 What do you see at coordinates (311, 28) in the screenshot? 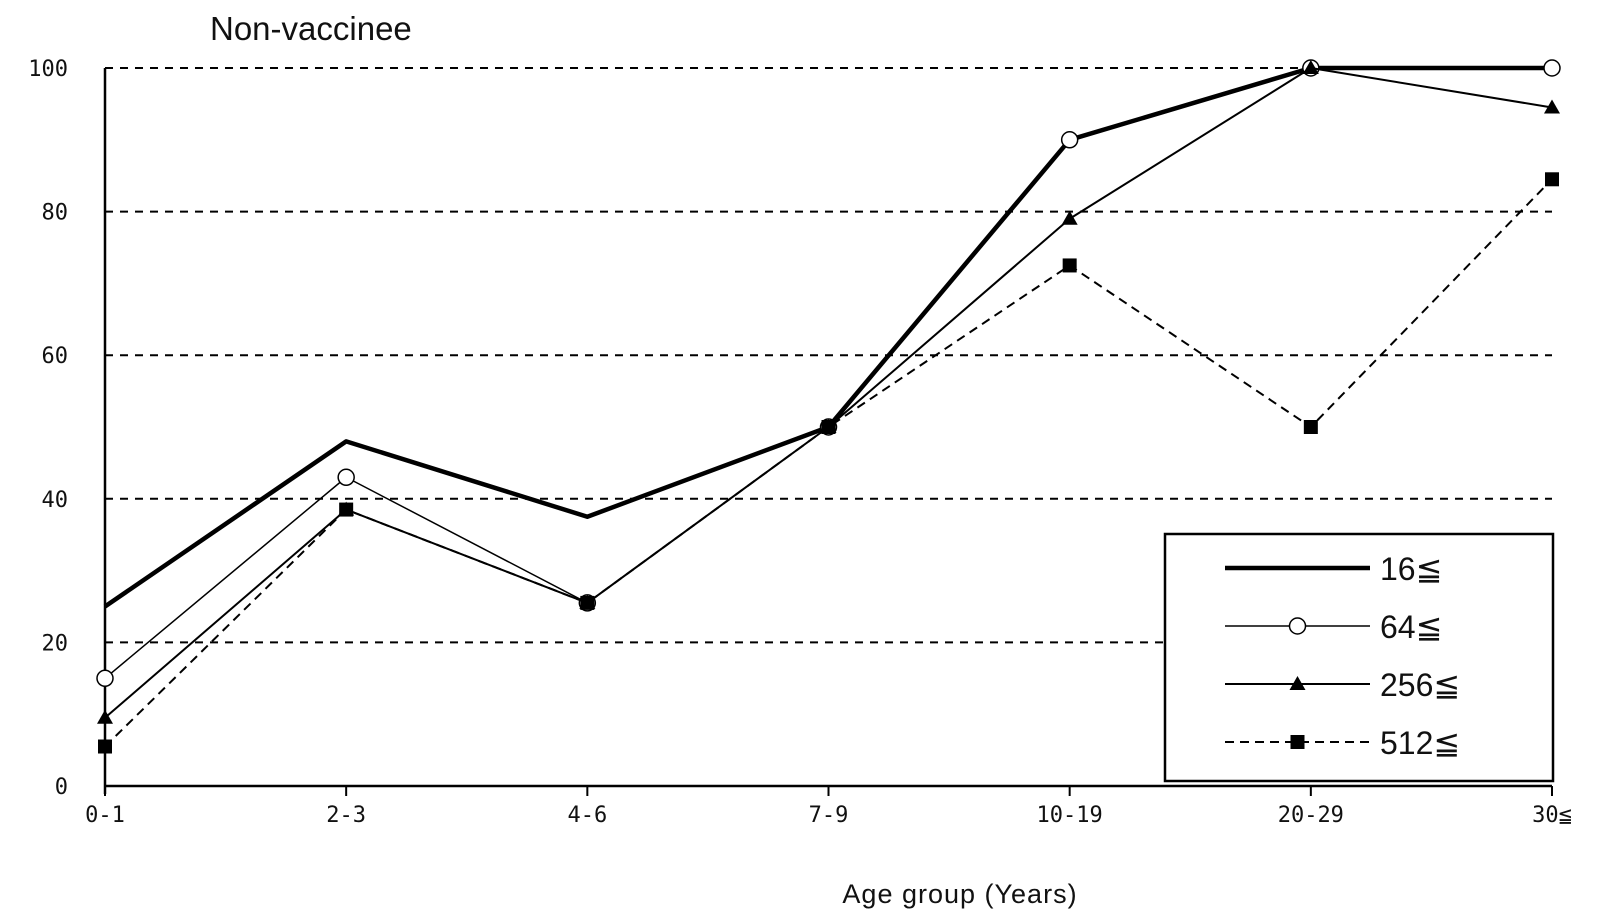
I see `chart-title: Non-vaccinee` at bounding box center [311, 28].